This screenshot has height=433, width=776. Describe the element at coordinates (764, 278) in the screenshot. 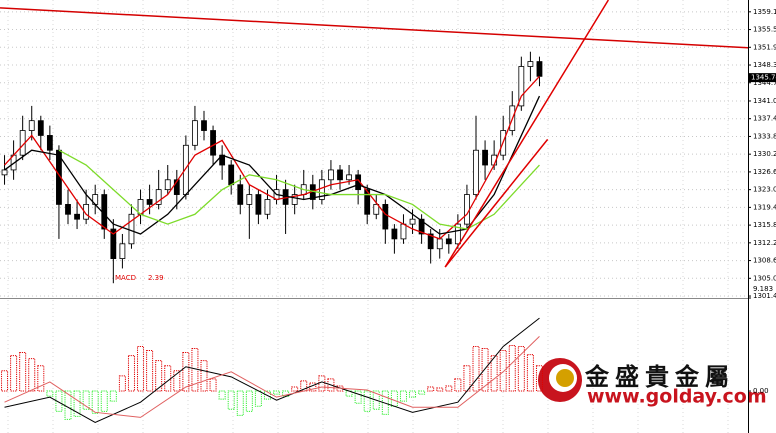

I see `y-tick-label: 1305.00` at that location.